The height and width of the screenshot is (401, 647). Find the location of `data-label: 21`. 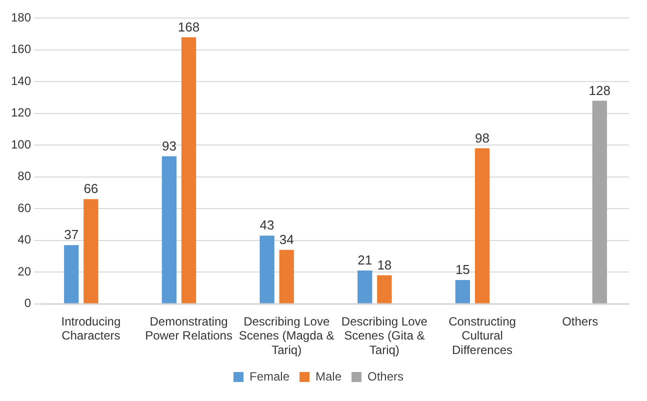

data-label: 21 is located at coordinates (365, 260).